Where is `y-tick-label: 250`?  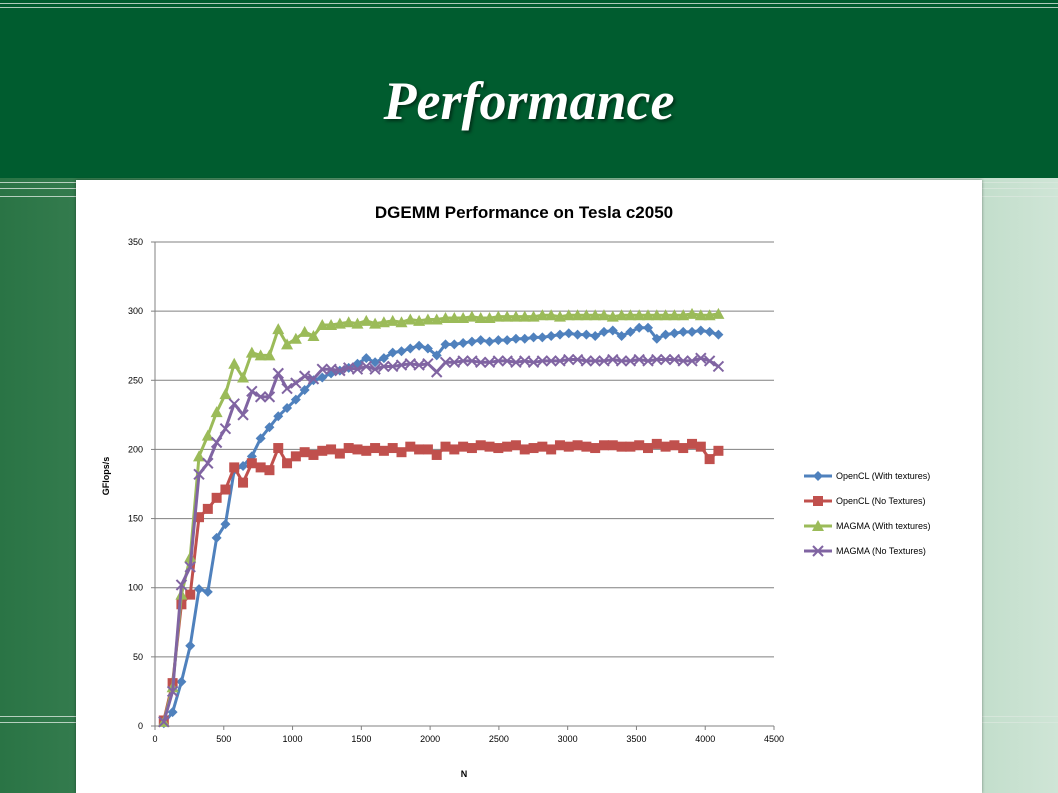
y-tick-label: 250 is located at coordinates (135, 380).